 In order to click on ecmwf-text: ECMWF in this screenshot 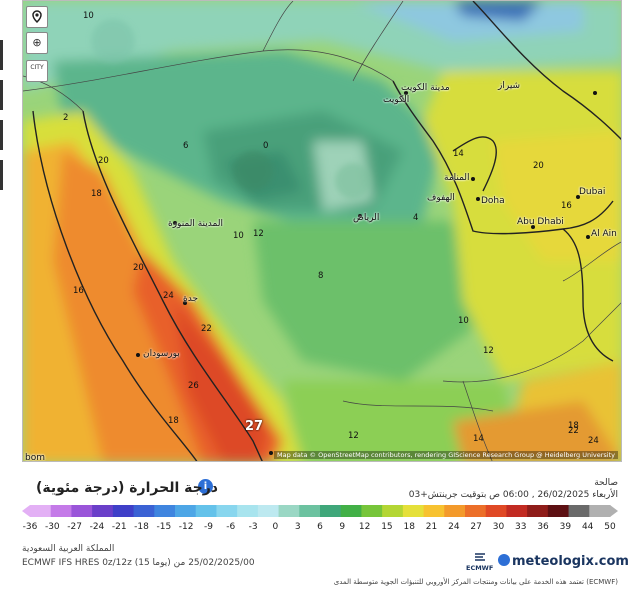, I will do `click(480, 568)`.